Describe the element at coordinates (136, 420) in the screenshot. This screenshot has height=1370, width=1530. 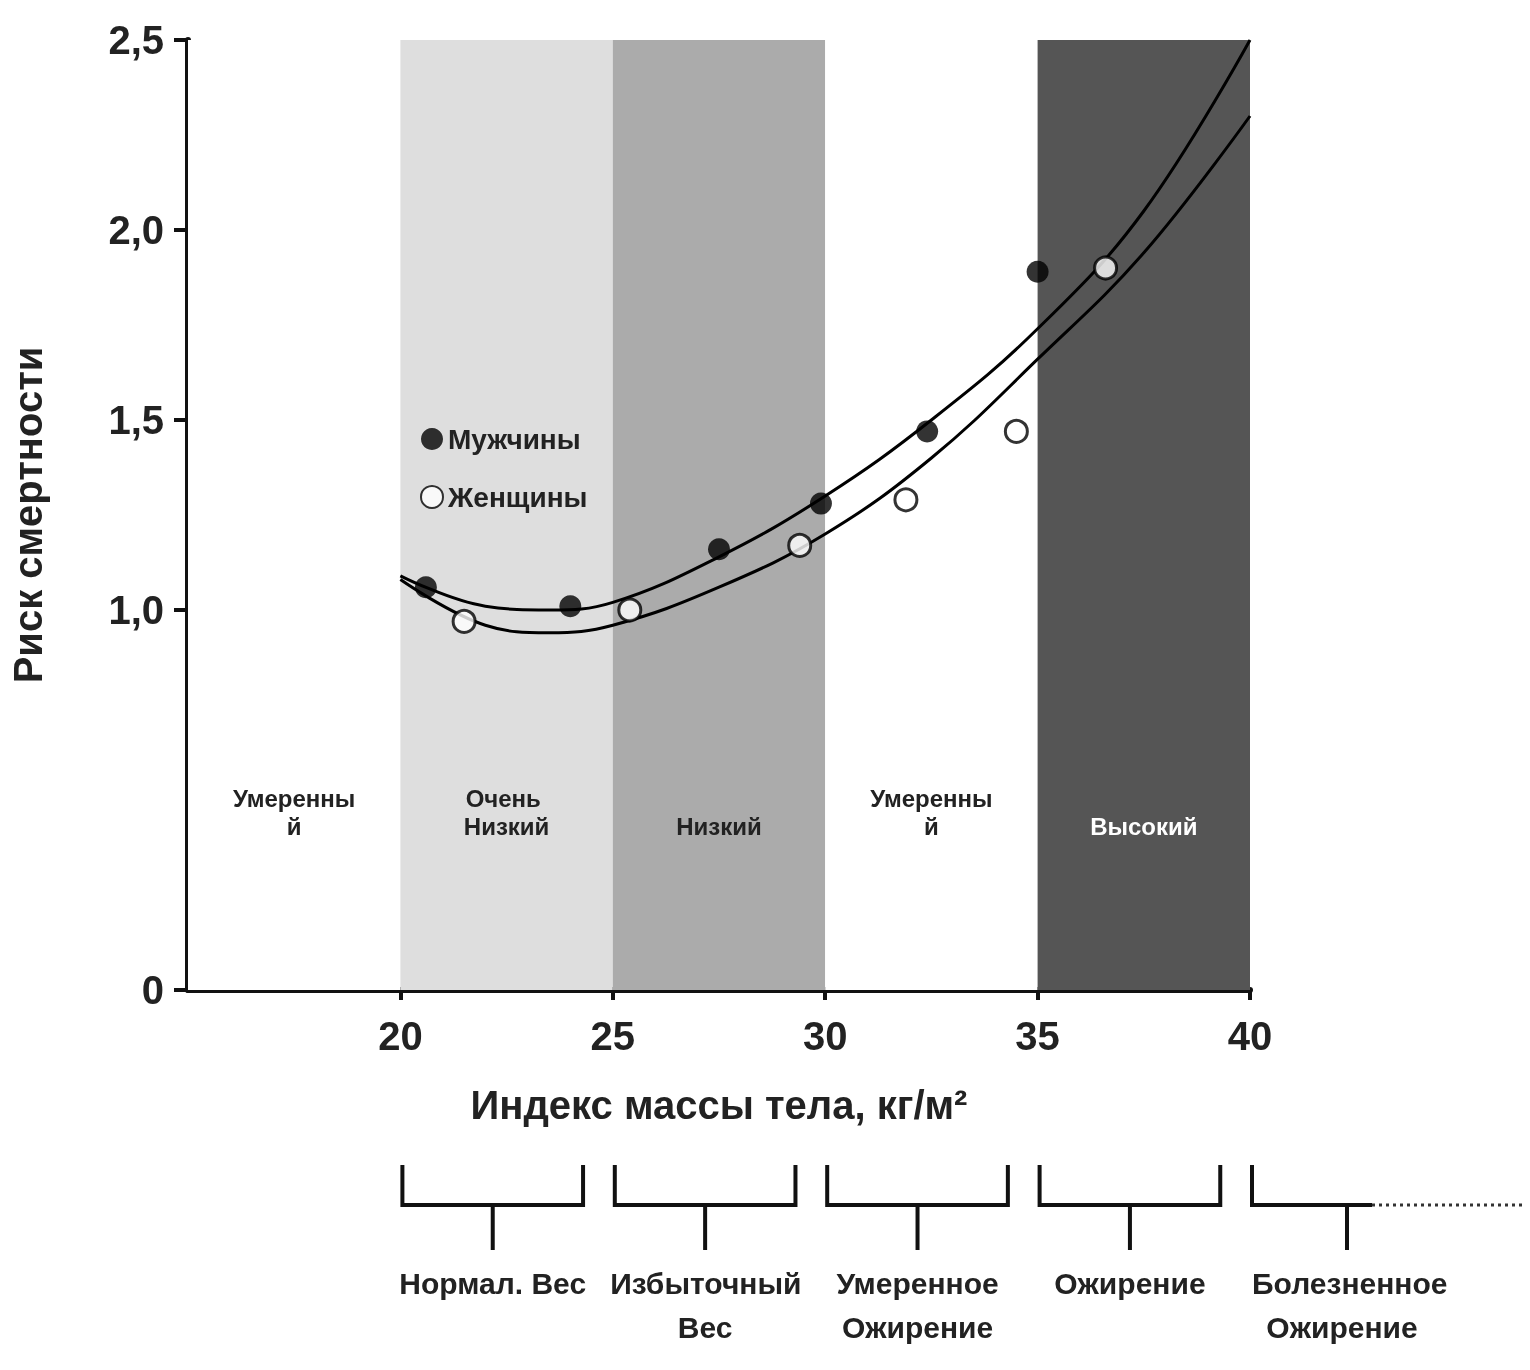
I see `y-tick-label: 1,5` at that location.